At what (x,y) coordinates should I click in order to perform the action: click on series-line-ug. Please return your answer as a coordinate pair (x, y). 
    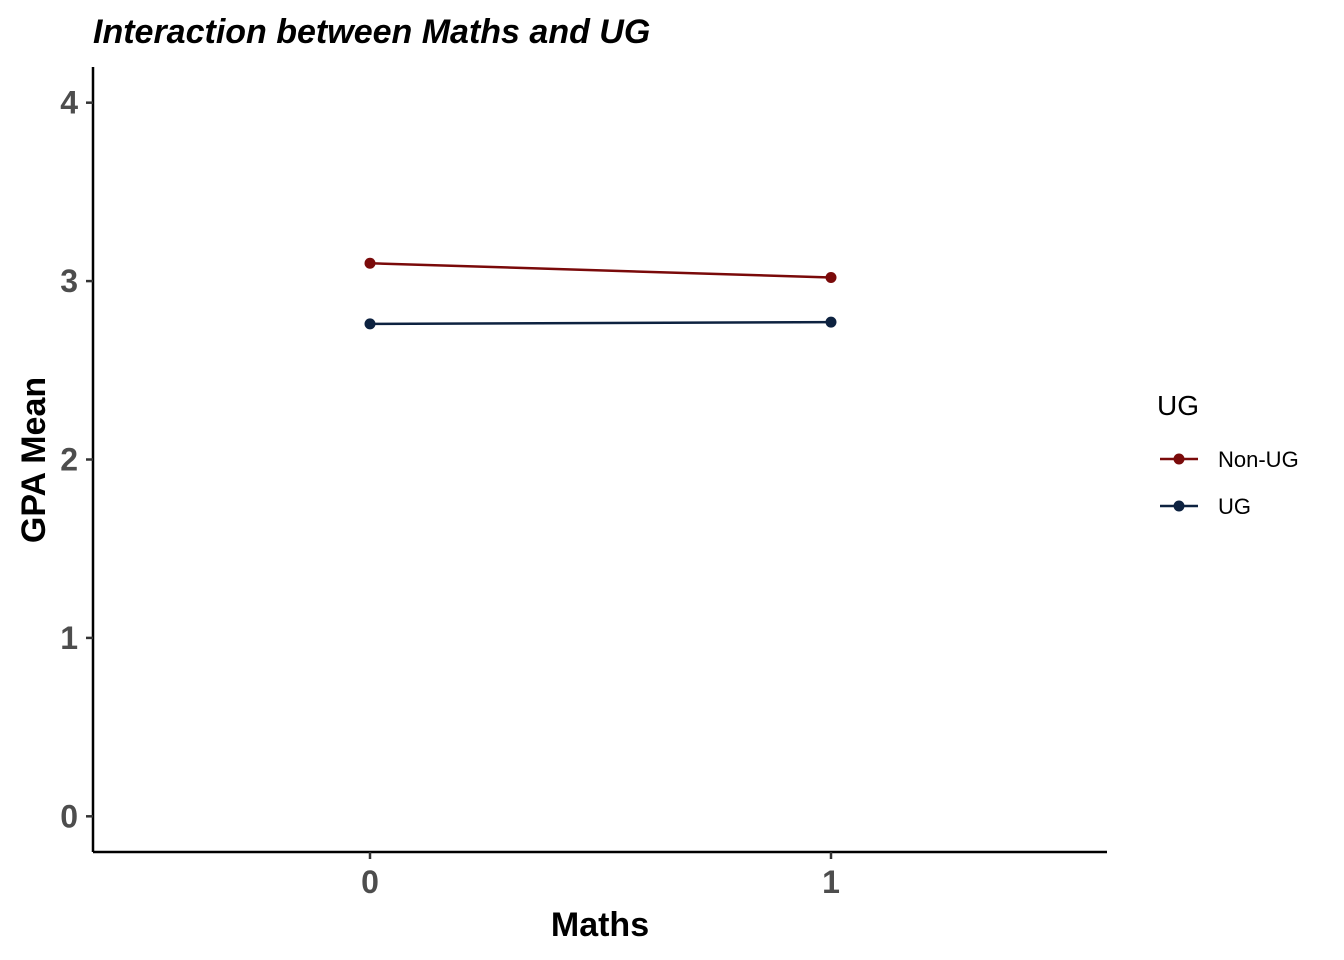
    Looking at the image, I should click on (600, 323).